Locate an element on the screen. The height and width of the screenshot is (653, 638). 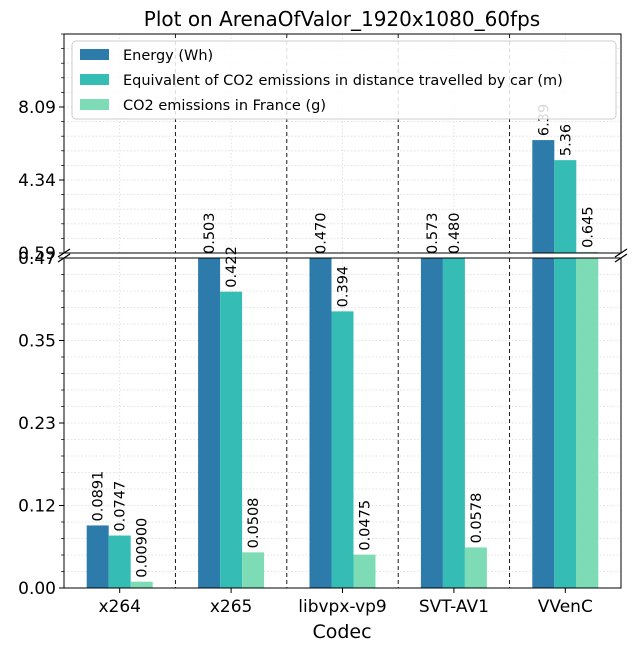
bar-x264-series1 is located at coordinates (119, 561).